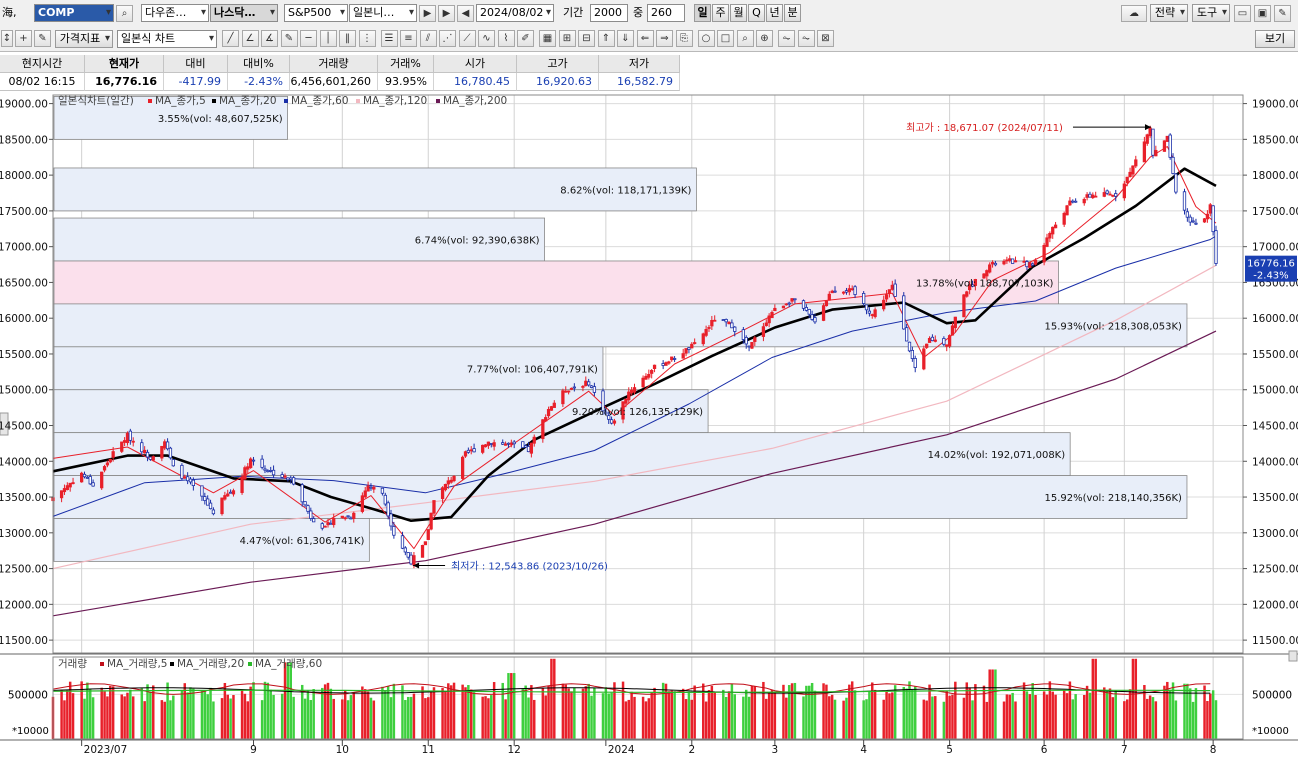 This screenshot has width=1298, height=758. I want to click on cloud-icon: ☁, so click(1134, 13).